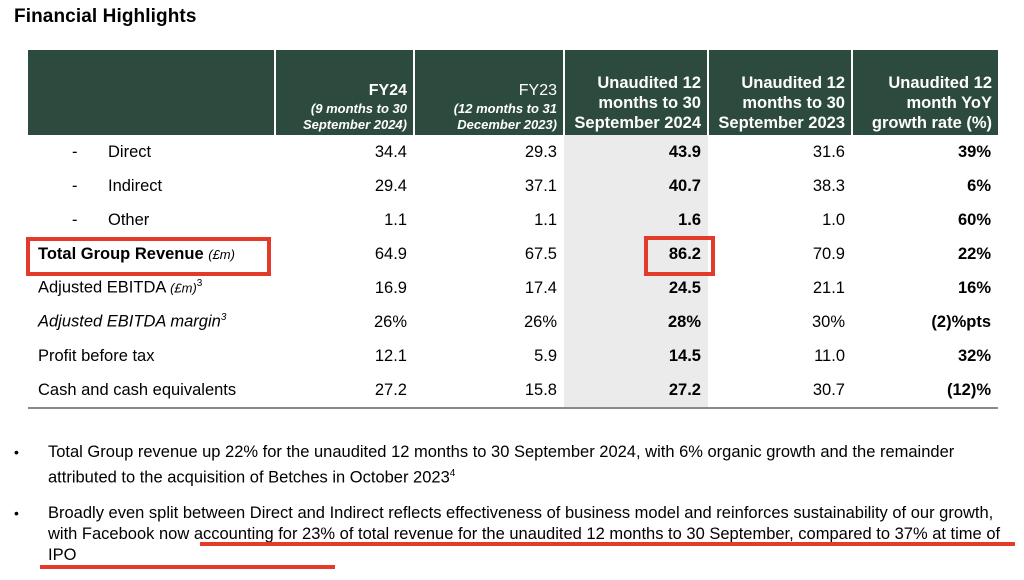 The width and height of the screenshot is (1024, 580). I want to click on table-row: Adjusted EBITDA (£m)3 16.9 17.4 24.5 21.1 16%, so click(513, 288).